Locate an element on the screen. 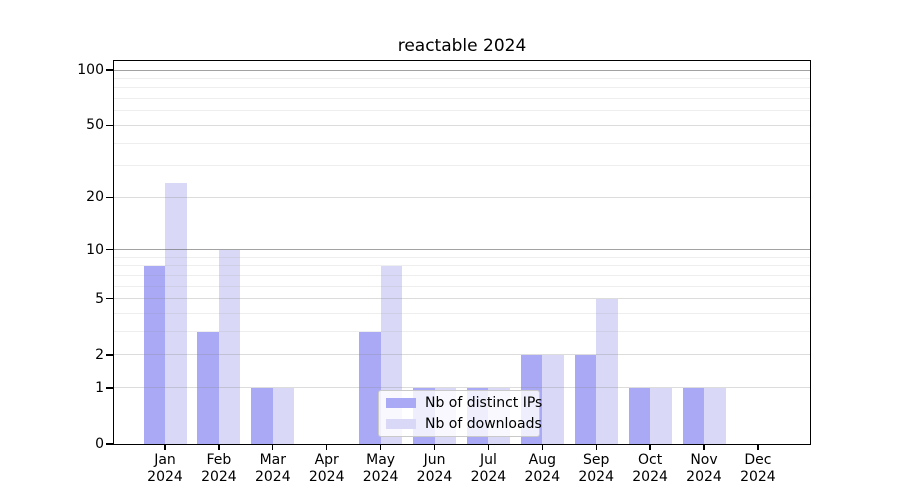  bar-downloads-jan is located at coordinates (176, 313).